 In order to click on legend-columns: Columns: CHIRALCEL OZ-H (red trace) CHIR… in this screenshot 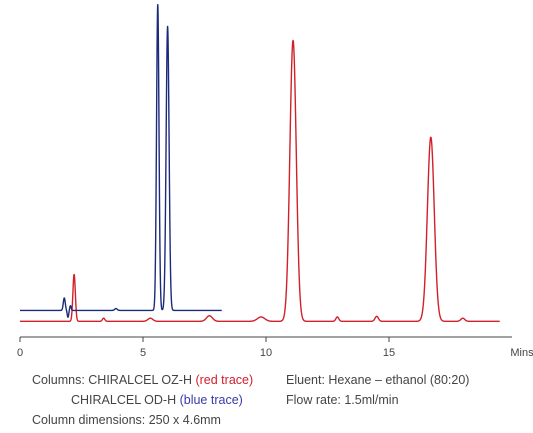, I will do `click(142, 400)`.